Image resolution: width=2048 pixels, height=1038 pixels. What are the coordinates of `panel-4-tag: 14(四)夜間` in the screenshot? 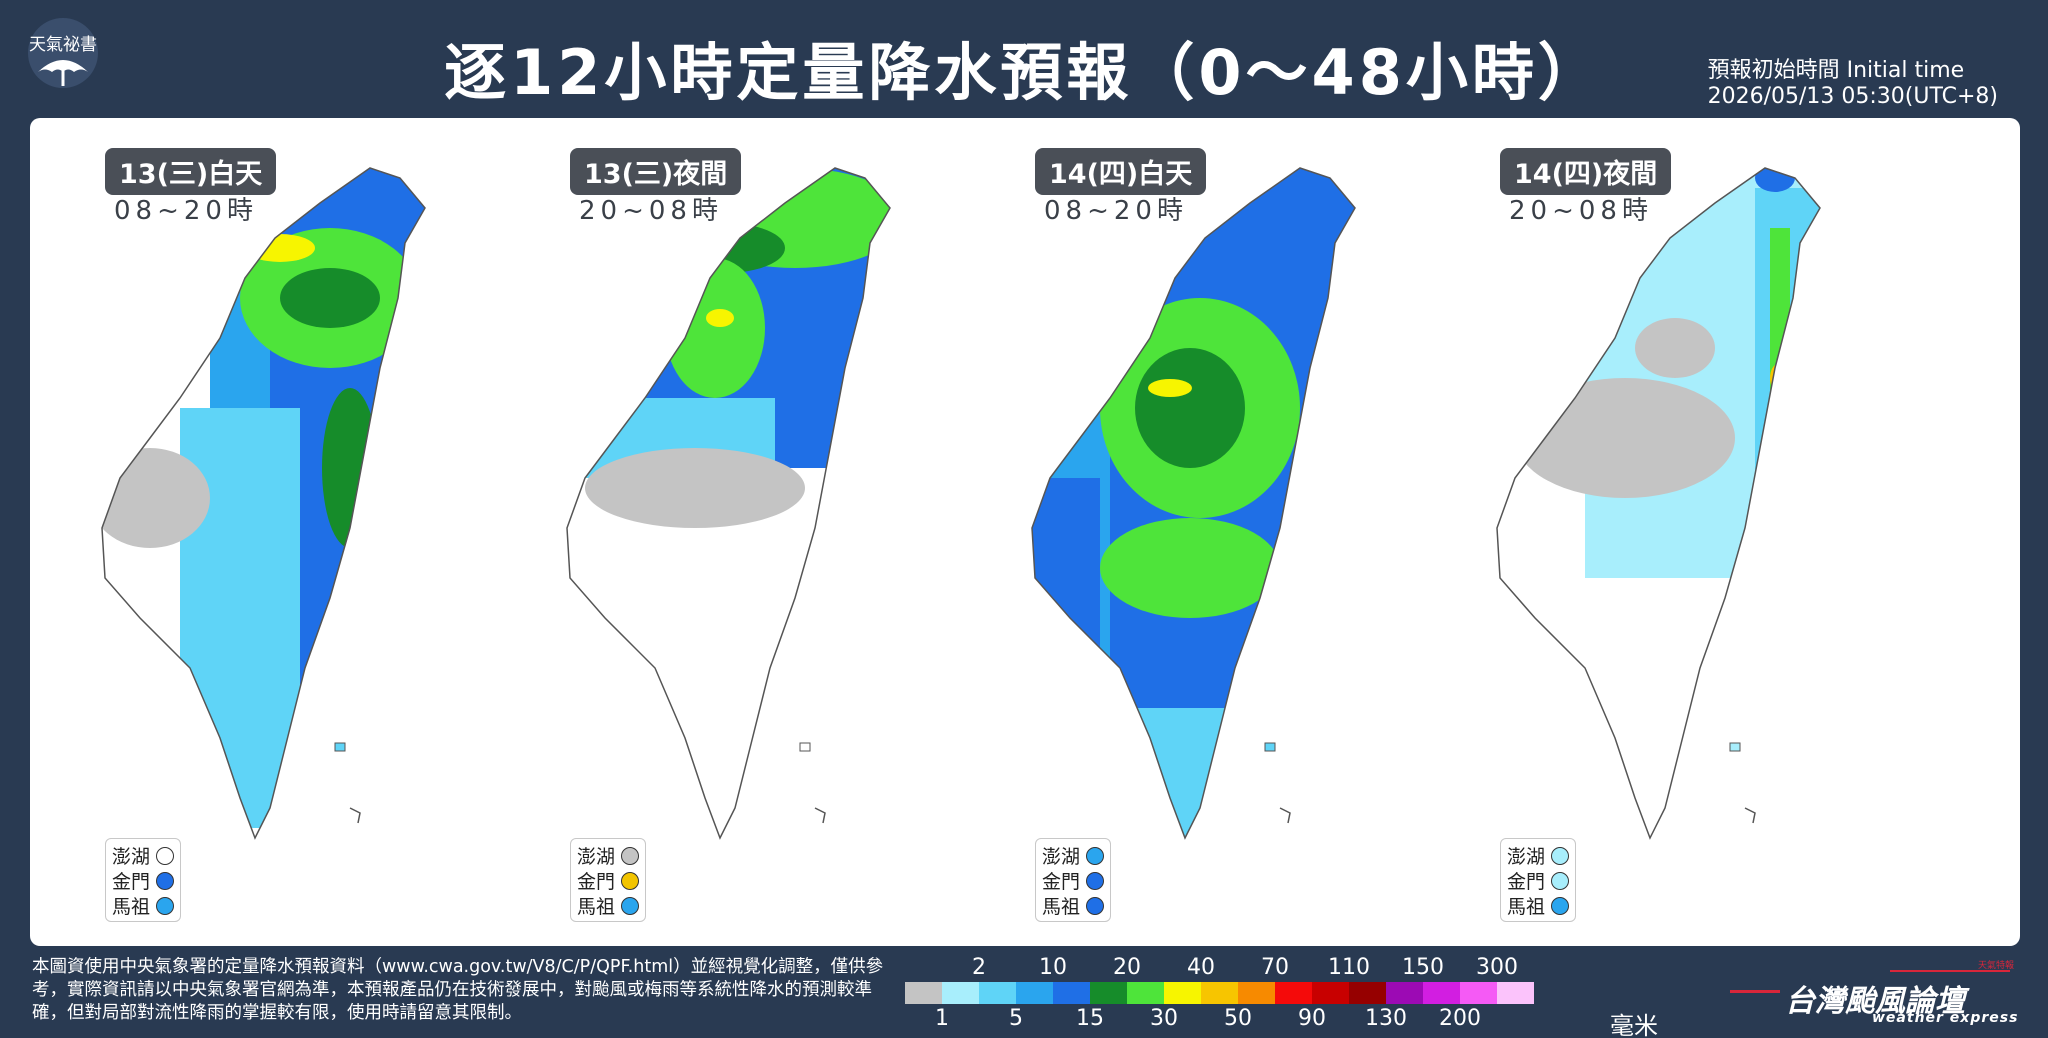 It's located at (1586, 171).